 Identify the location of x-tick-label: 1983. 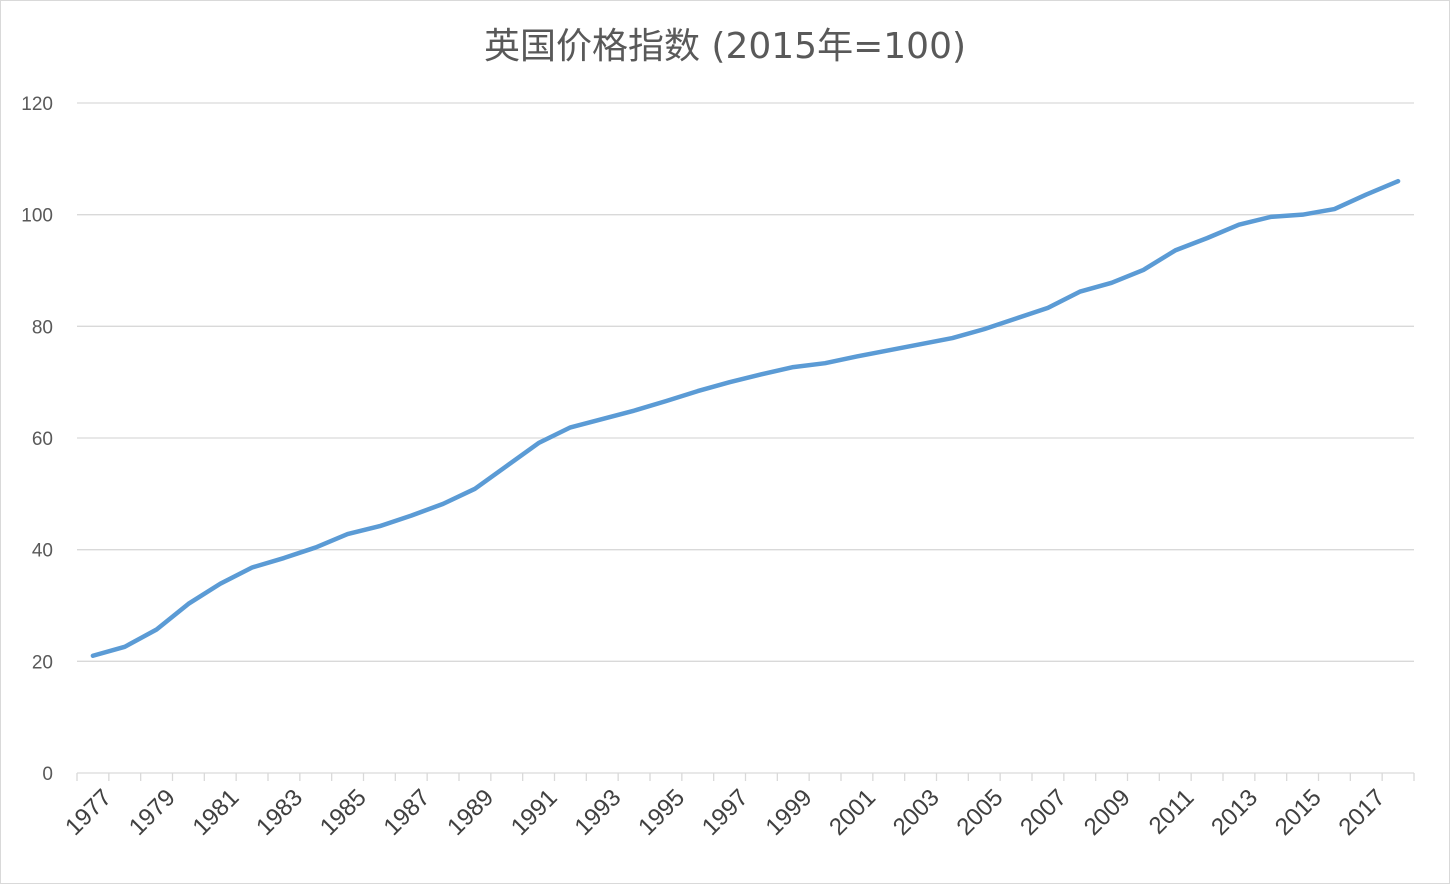
(279, 812).